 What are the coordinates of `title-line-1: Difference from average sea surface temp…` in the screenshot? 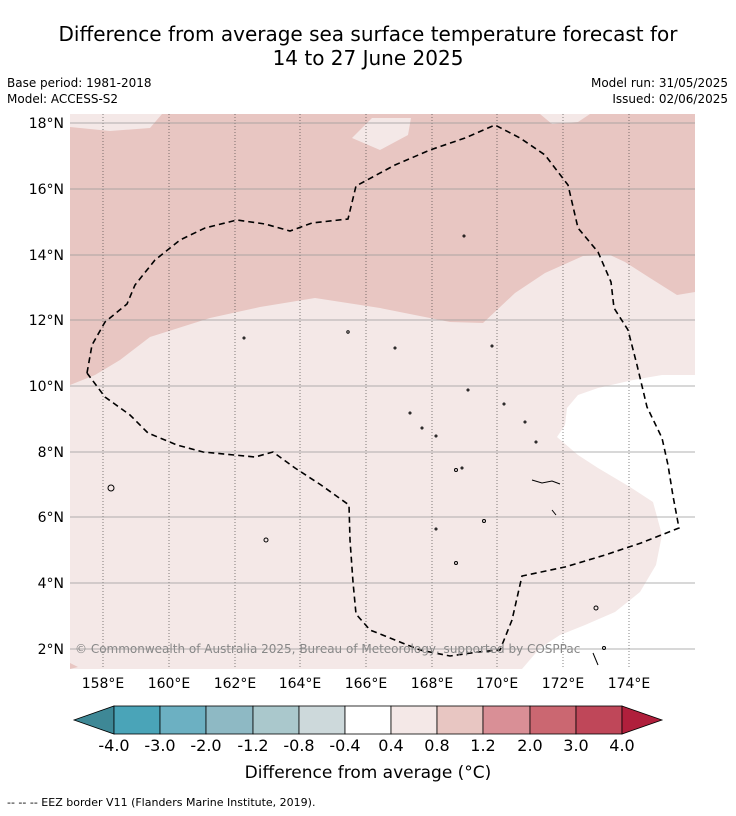 It's located at (368, 34).